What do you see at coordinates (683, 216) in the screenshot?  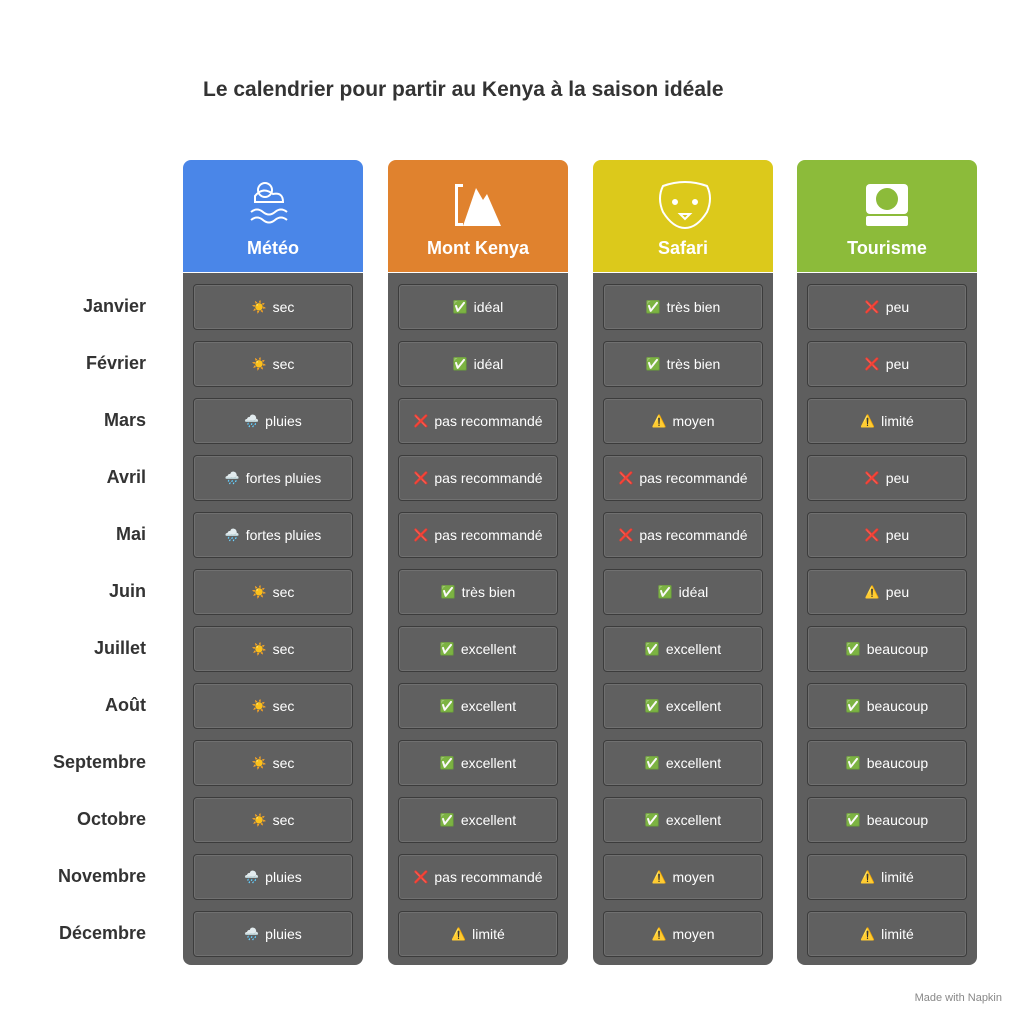 I see `column-header: Safari` at bounding box center [683, 216].